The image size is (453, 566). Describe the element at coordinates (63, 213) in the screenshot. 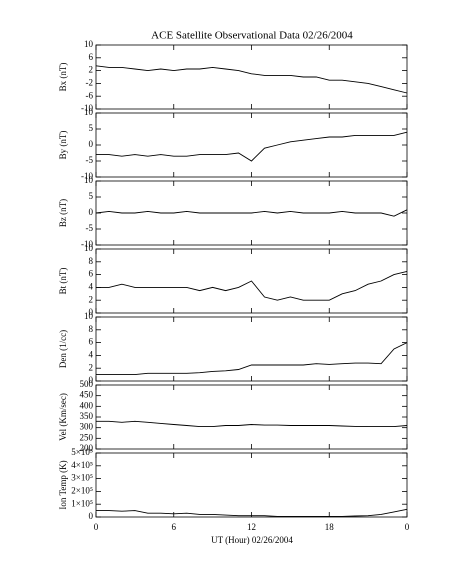

I see `y-axis-label: Bz (nT)` at that location.